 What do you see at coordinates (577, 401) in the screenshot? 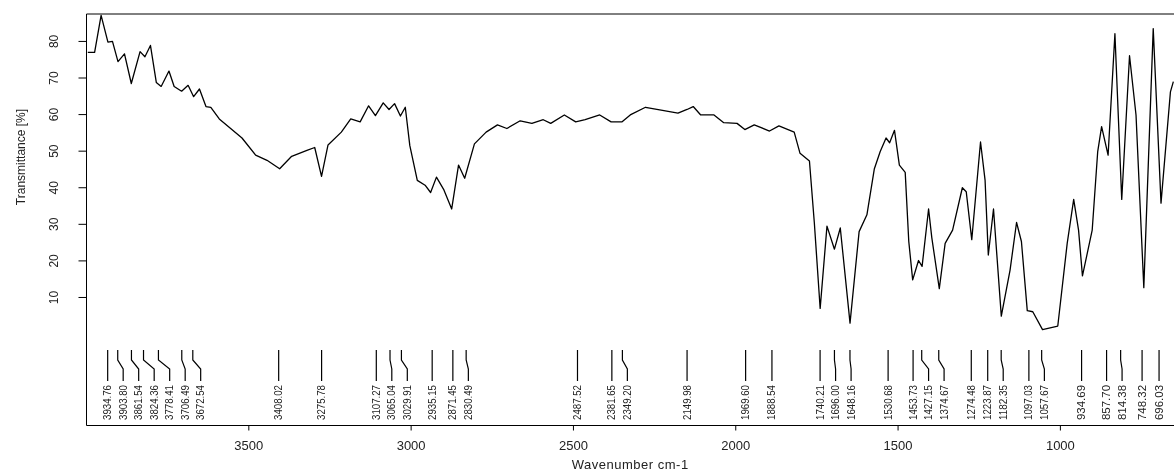
I see `annotation: 2487.52` at bounding box center [577, 401].